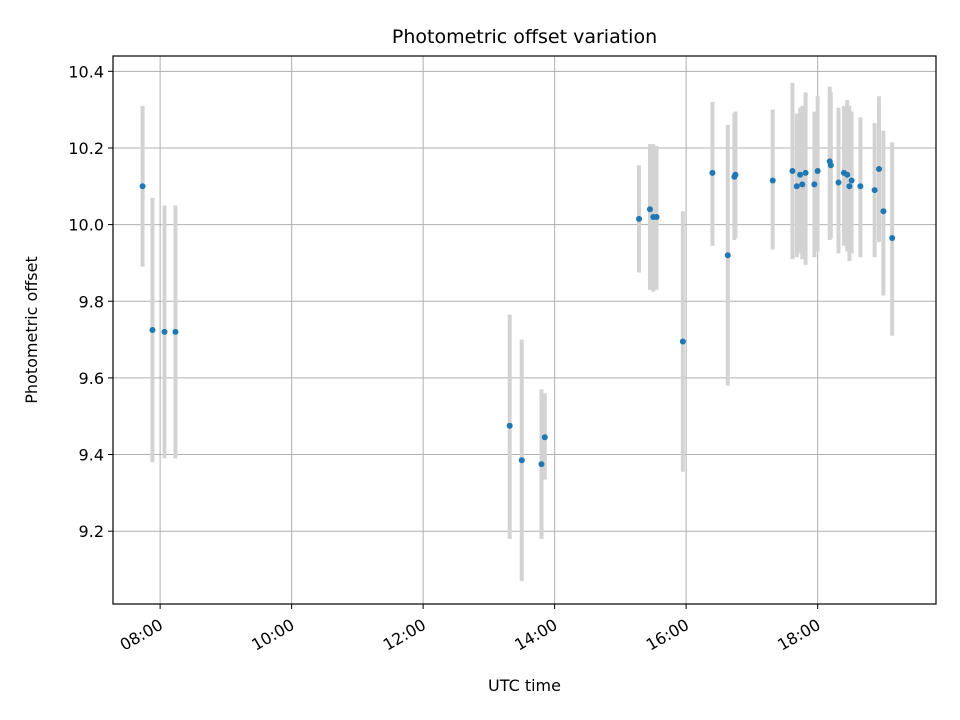 The image size is (960, 720). Describe the element at coordinates (141, 635) in the screenshot. I see `x-tick-label: 08:00` at that location.